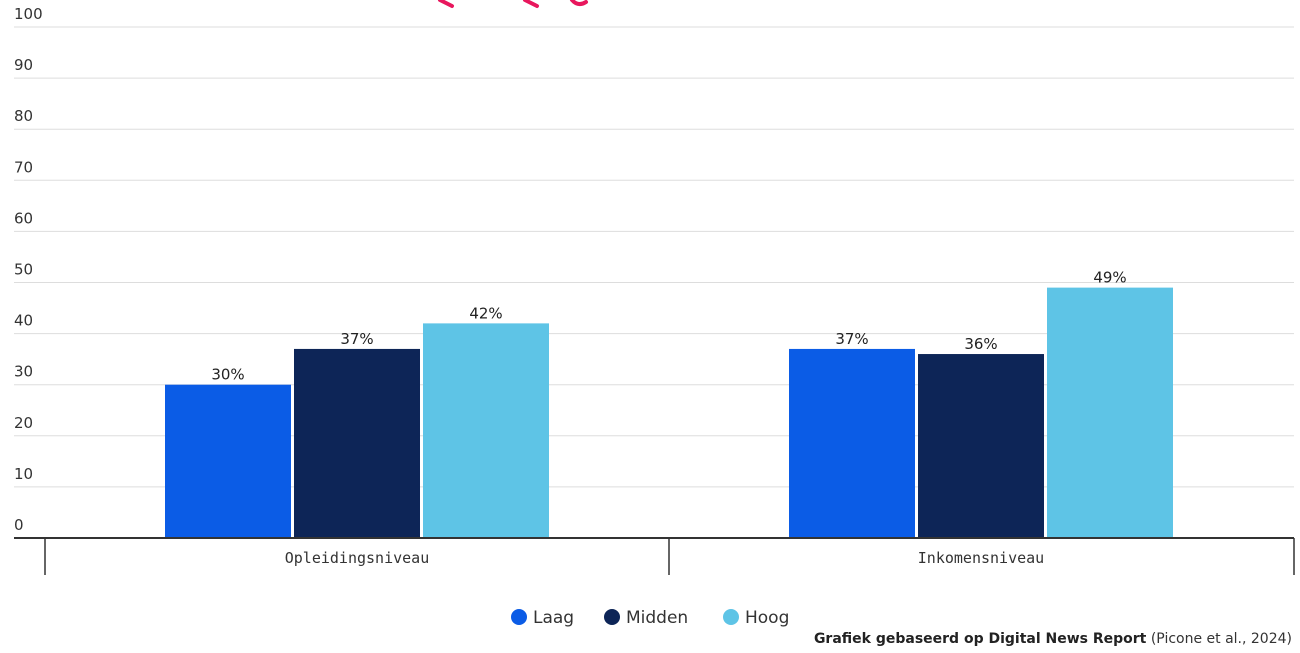 The width and height of the screenshot is (1300, 653). I want to click on y-axis-ticks: 0 10 20 30 40 50 60 70 80 90 100, so click(28, 269).